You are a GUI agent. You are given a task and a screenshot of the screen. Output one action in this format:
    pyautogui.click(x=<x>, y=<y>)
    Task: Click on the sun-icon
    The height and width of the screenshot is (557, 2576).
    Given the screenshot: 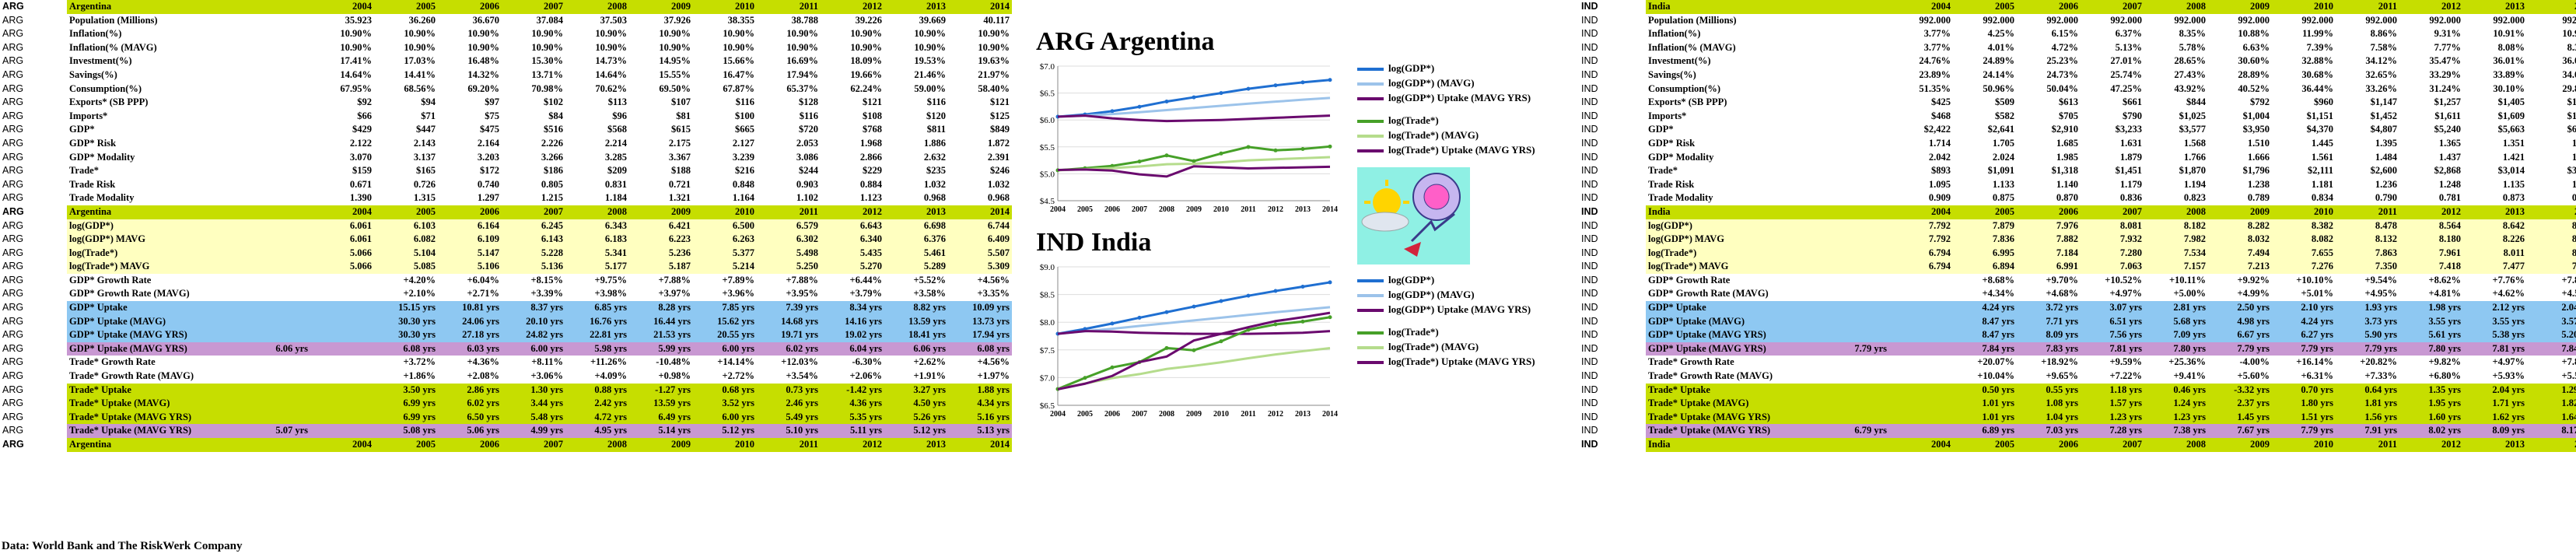 What is the action you would take?
    pyautogui.click(x=1387, y=202)
    